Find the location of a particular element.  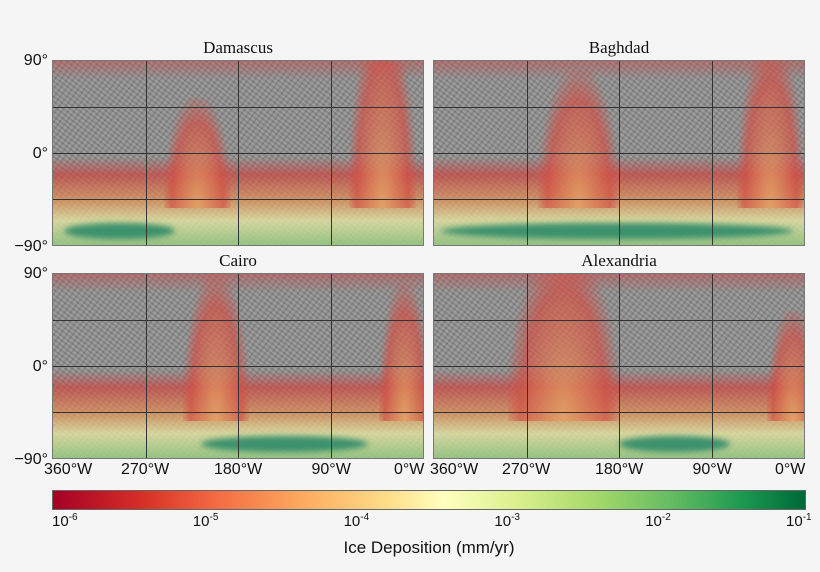

tick-exponent: -4 is located at coordinates (365, 517).